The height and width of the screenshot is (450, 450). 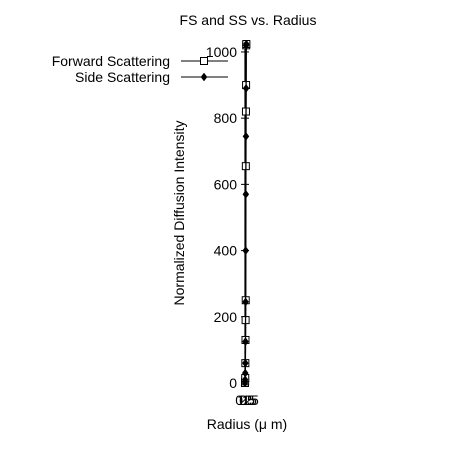 I want to click on y-tick-label: 1000, so click(x=221, y=52).